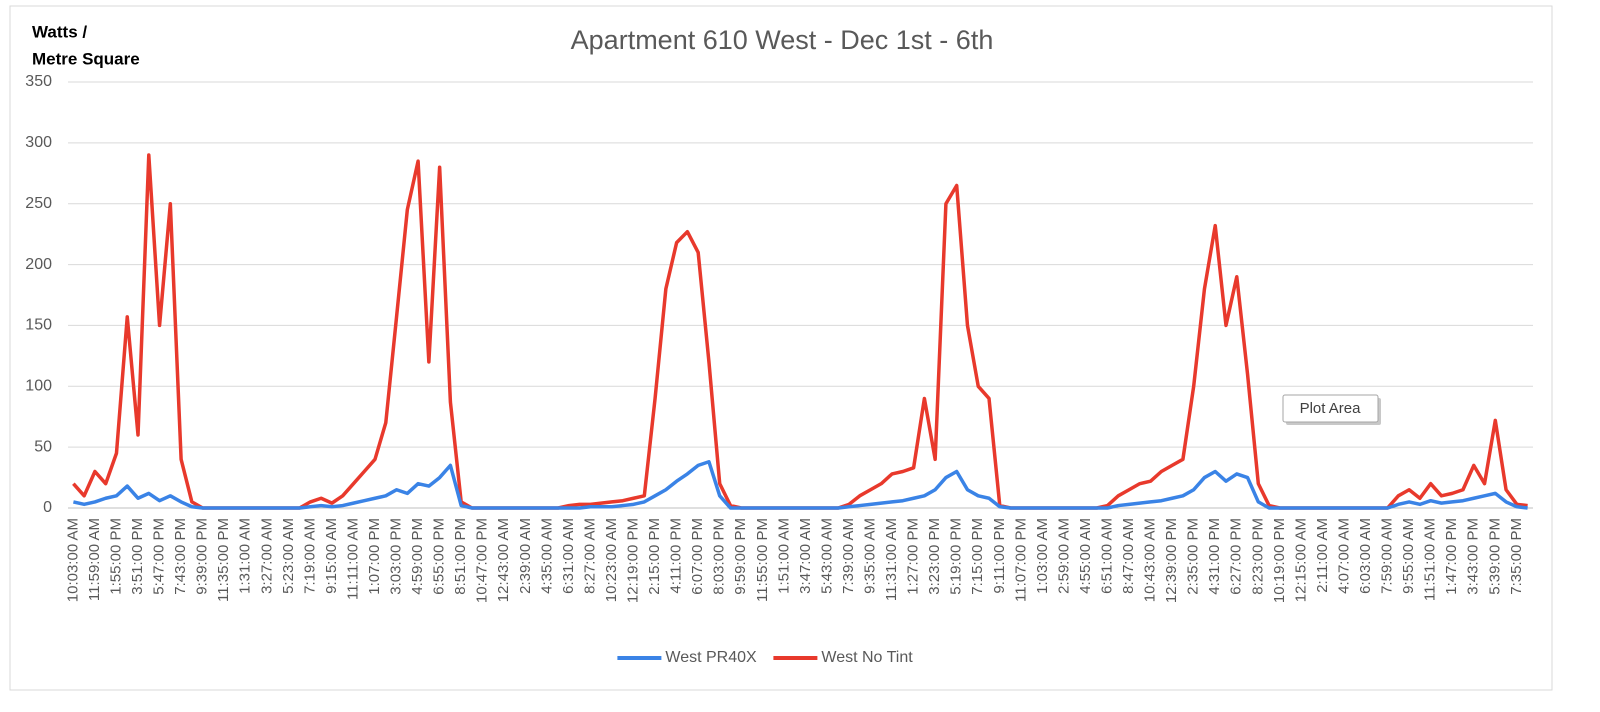 Image resolution: width=1600 pixels, height=712 pixels. I want to click on x-tick-label: 6:27:00 PM, so click(1236, 556).